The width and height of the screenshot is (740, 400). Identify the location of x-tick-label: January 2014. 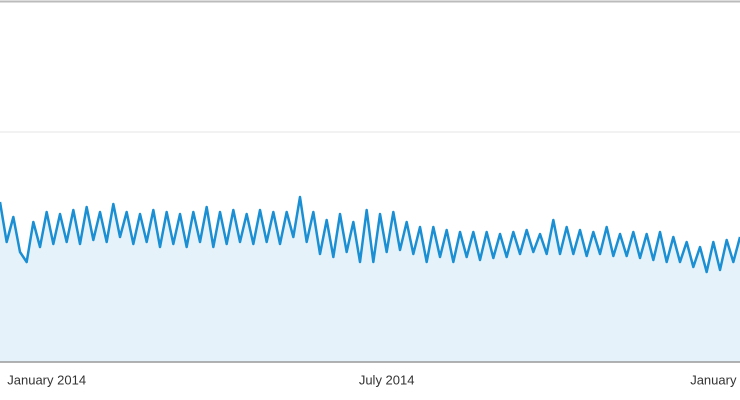
(46, 379).